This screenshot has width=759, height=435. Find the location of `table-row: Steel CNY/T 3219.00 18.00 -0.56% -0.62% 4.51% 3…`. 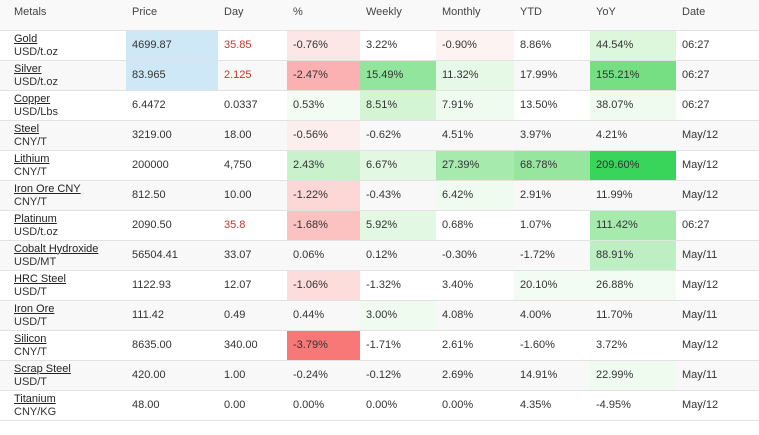

table-row: Steel CNY/T 3219.00 18.00 -0.56% -0.62% 4.51% 3… is located at coordinates (379, 134).